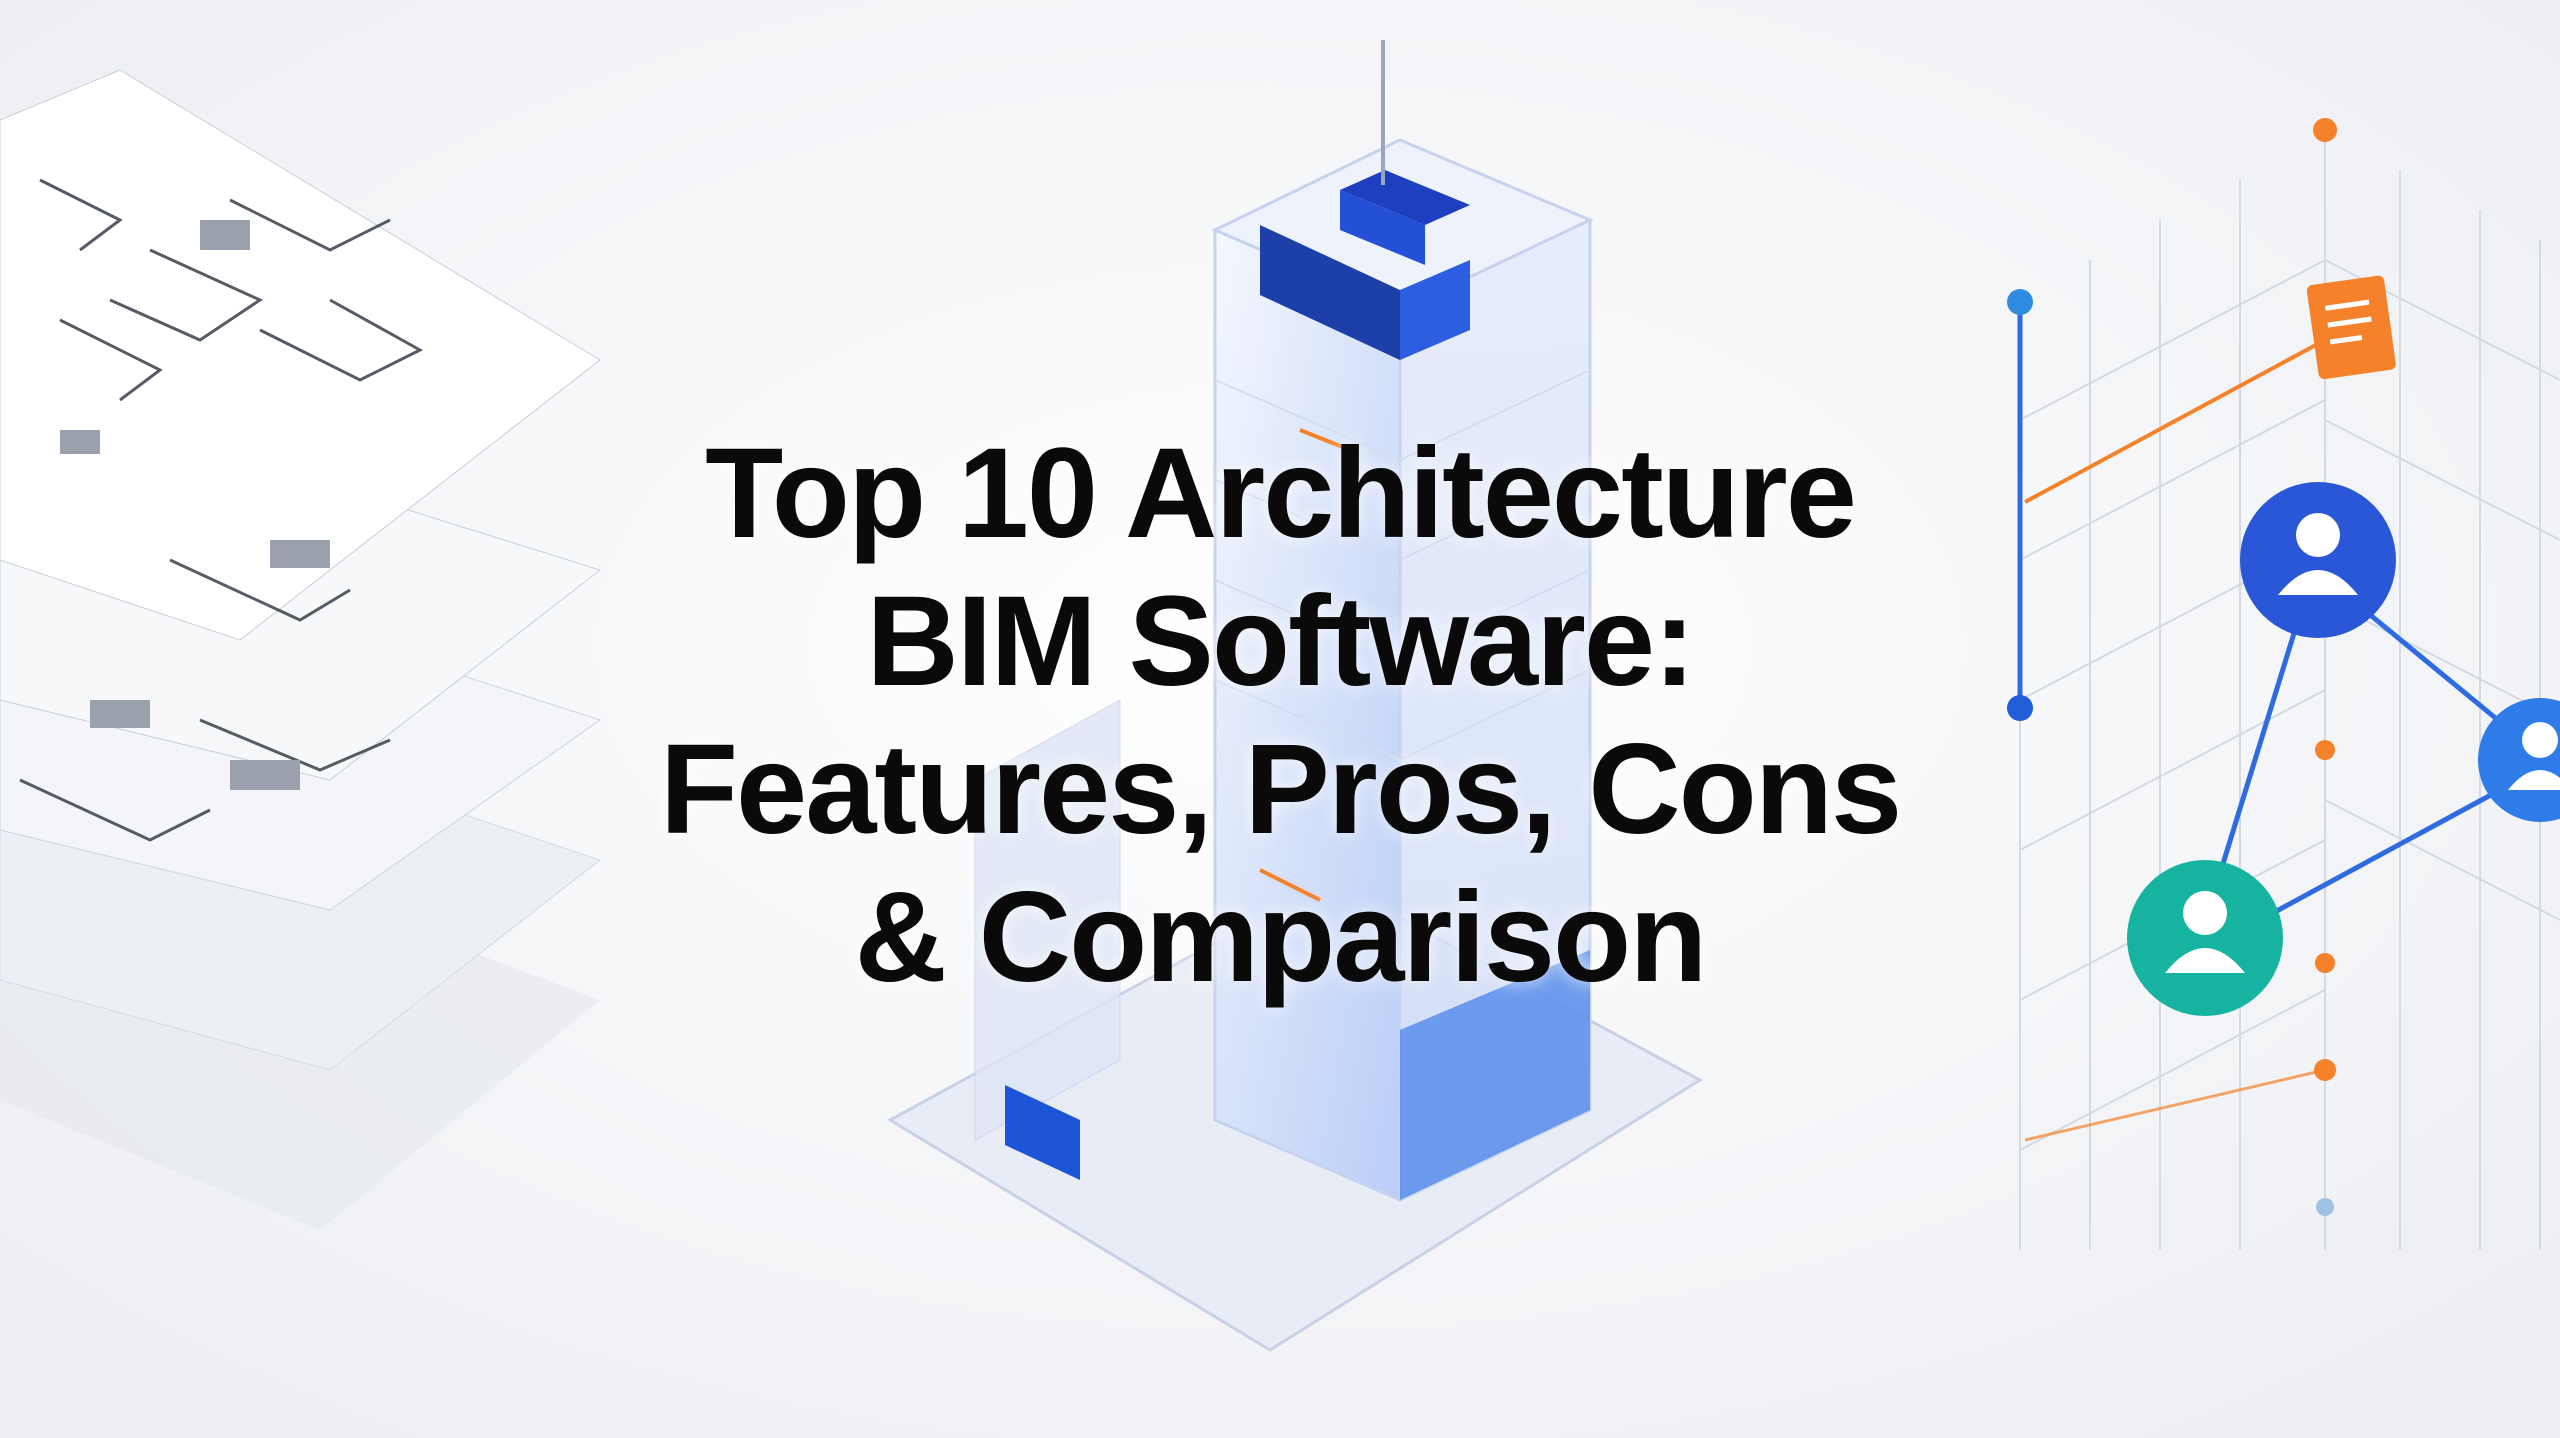 This screenshot has width=2560, height=1438. Describe the element at coordinates (1281, 493) in the screenshot. I see `title-line-1: Top 10 Architecture` at that location.